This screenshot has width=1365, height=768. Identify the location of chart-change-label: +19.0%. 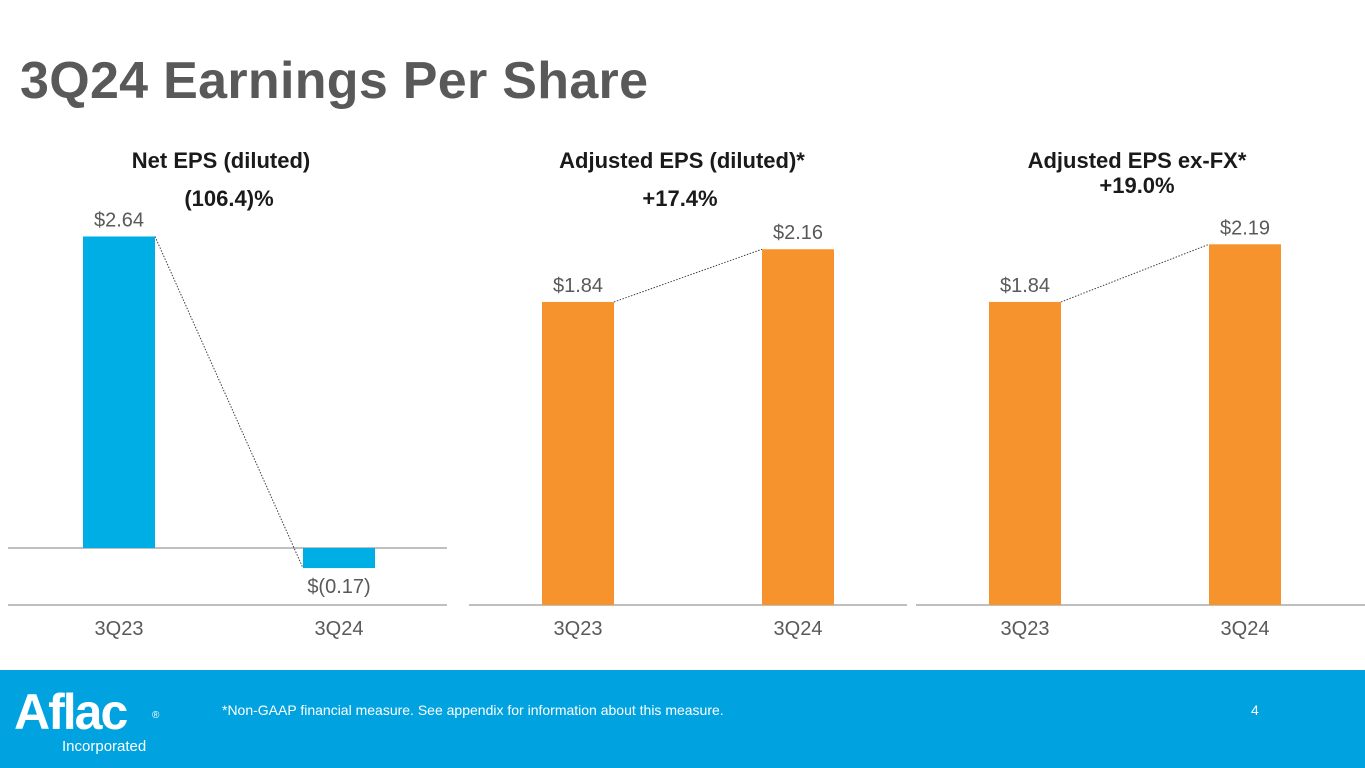
(1136, 185).